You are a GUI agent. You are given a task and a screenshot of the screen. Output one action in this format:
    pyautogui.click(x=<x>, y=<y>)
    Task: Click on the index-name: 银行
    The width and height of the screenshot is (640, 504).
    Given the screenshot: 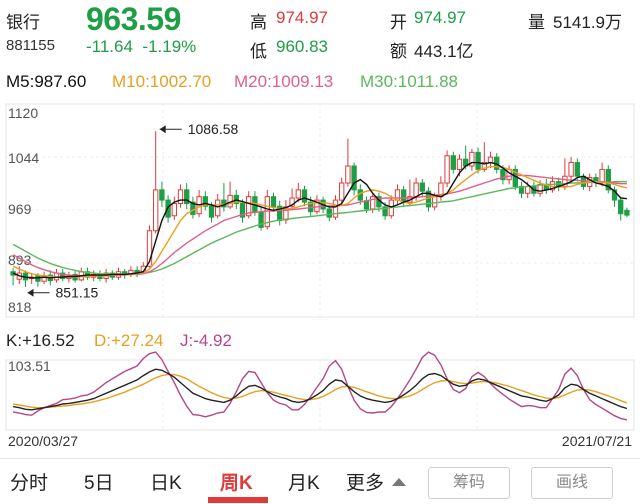 What is the action you would take?
    pyautogui.click(x=23, y=22)
    